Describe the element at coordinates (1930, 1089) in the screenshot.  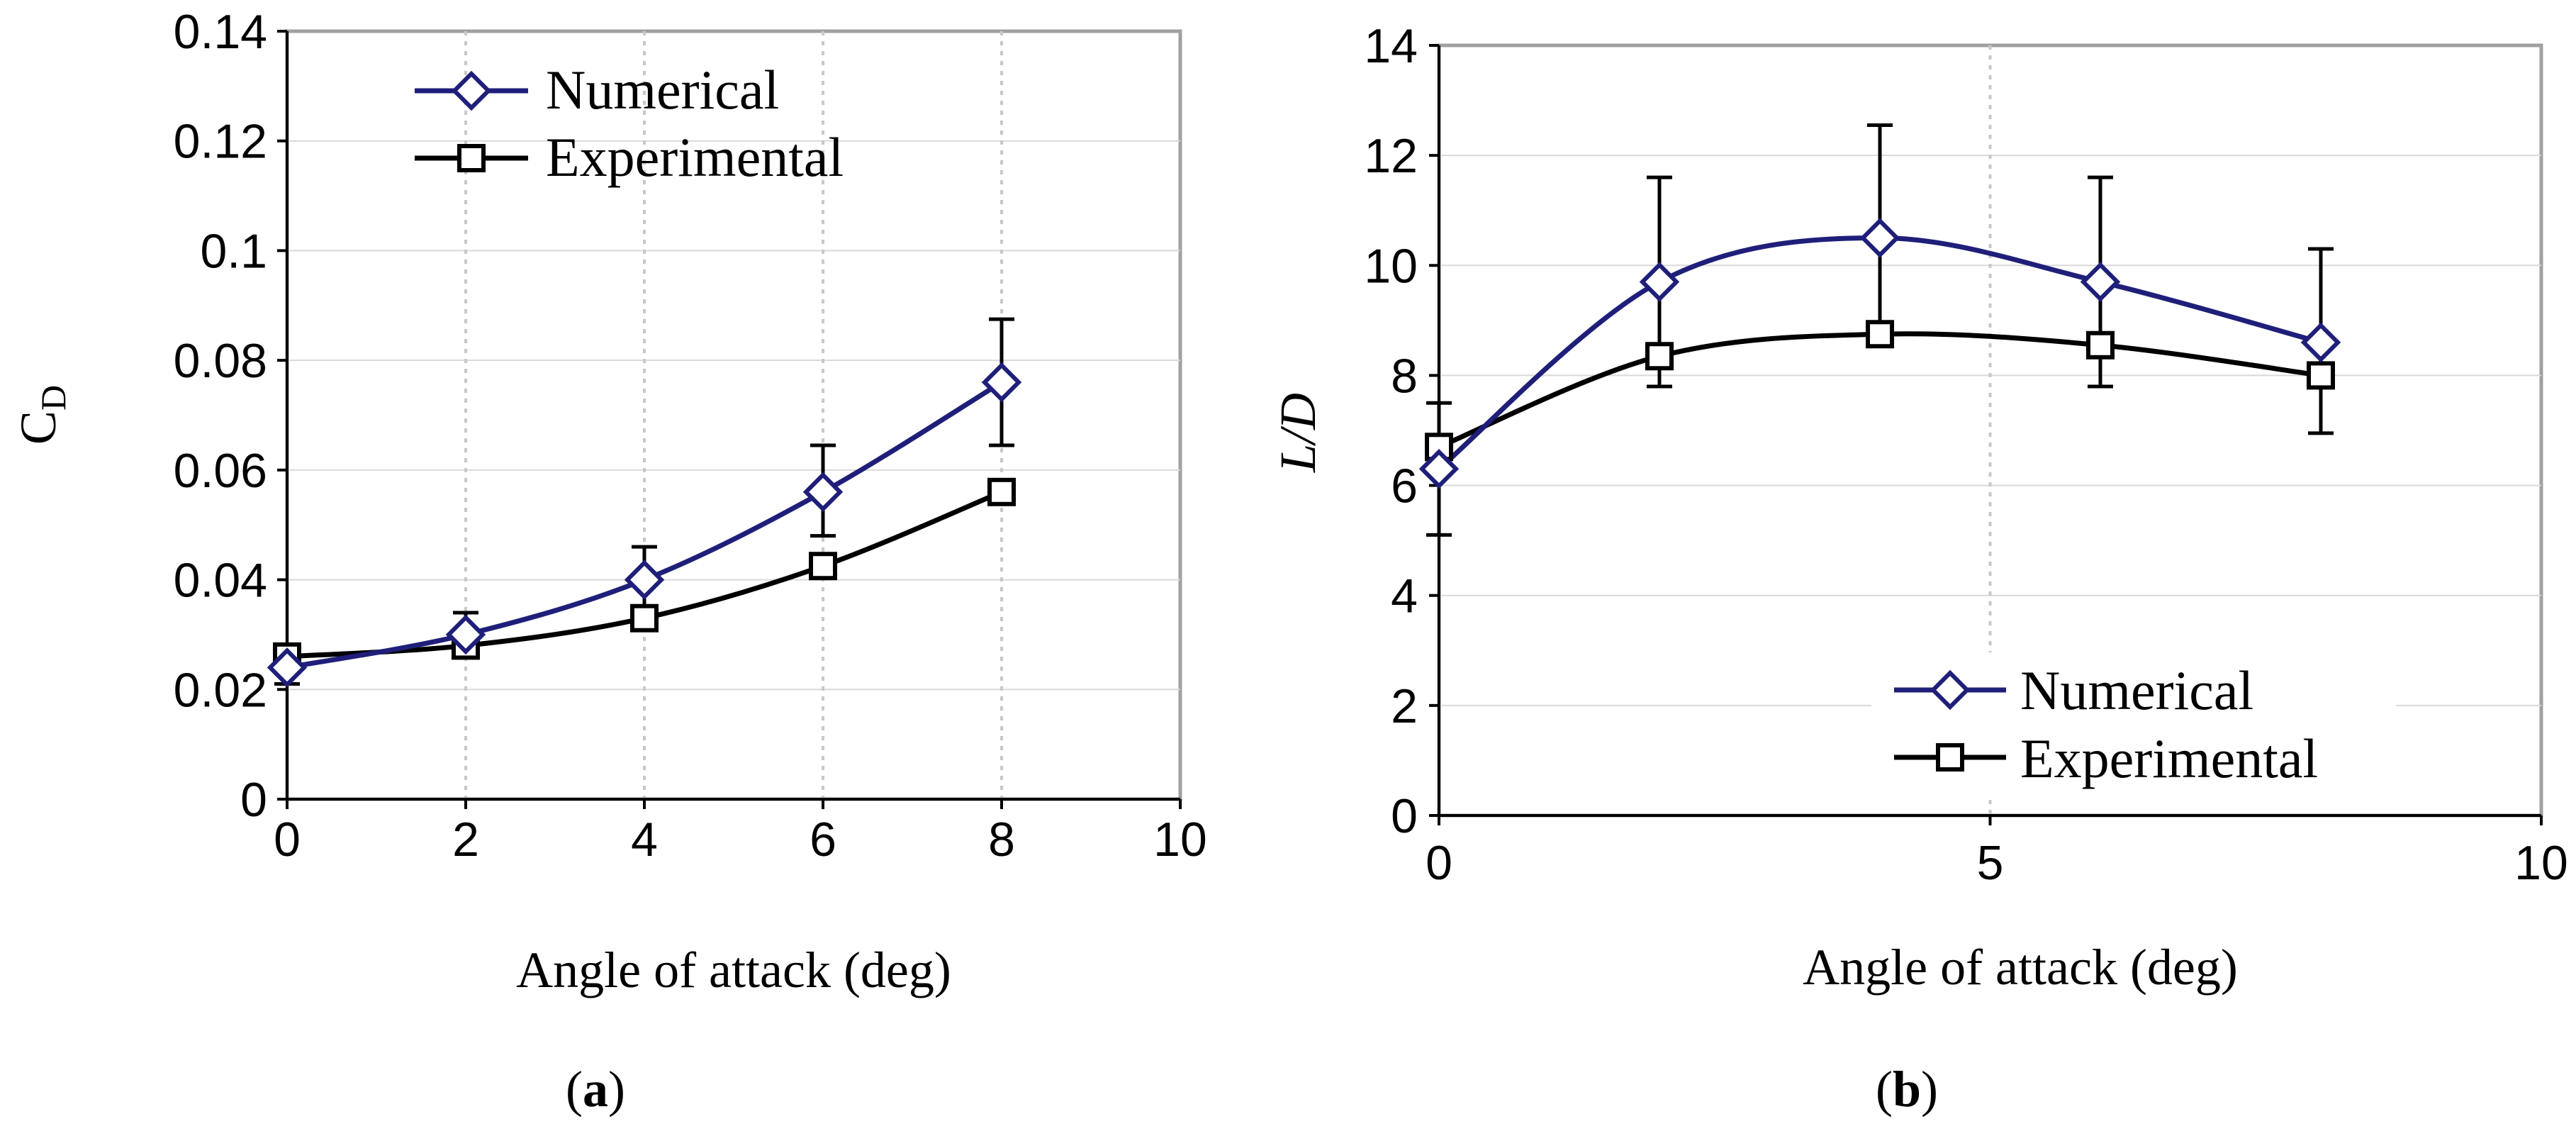
I see `panel-label-close-b: )` at that location.